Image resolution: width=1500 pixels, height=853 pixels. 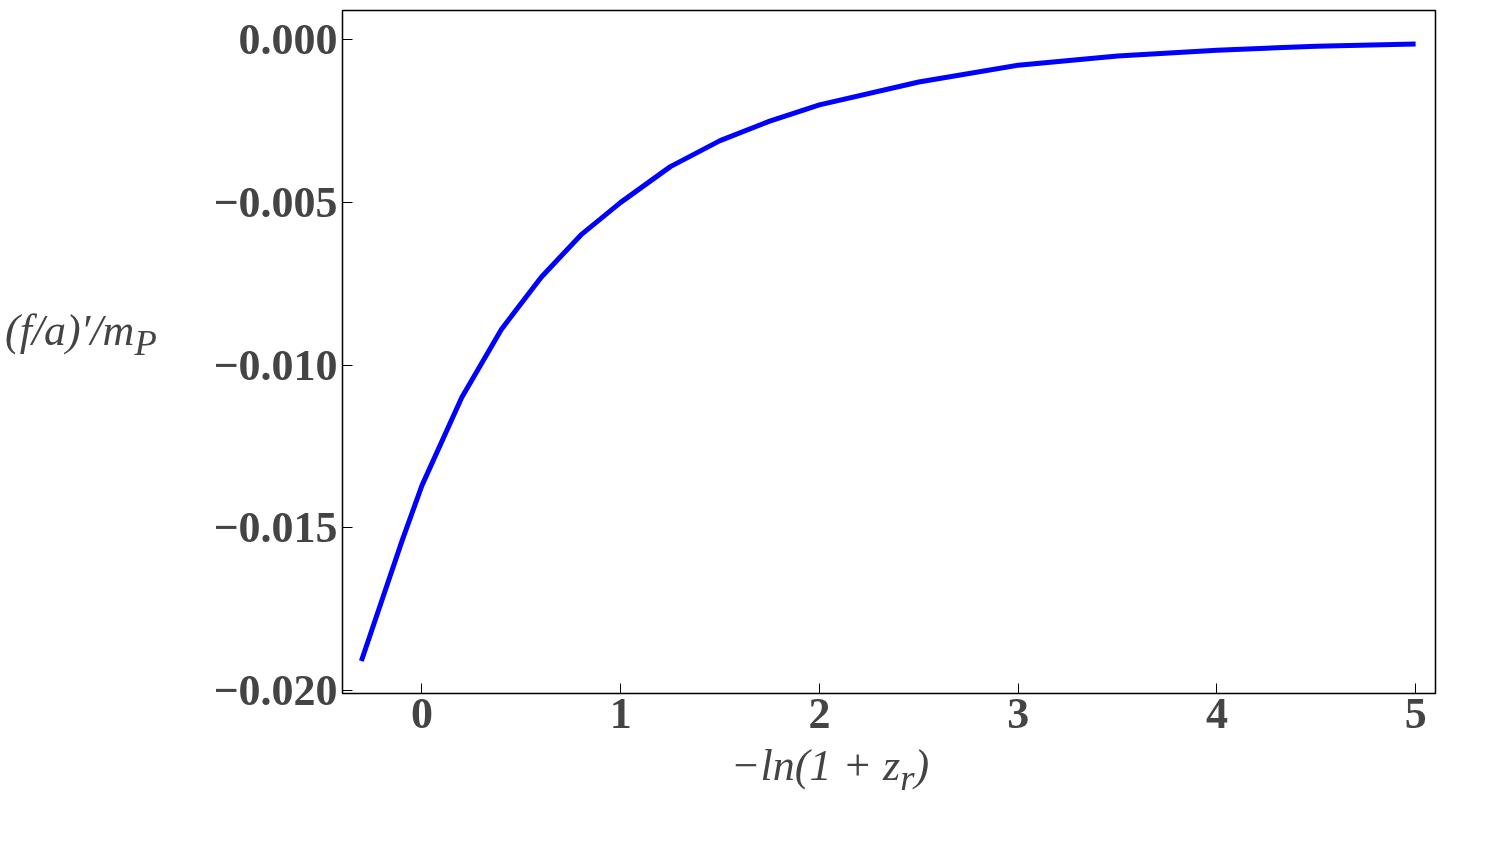 I want to click on y-tick-label: −0.020, so click(x=275, y=690).